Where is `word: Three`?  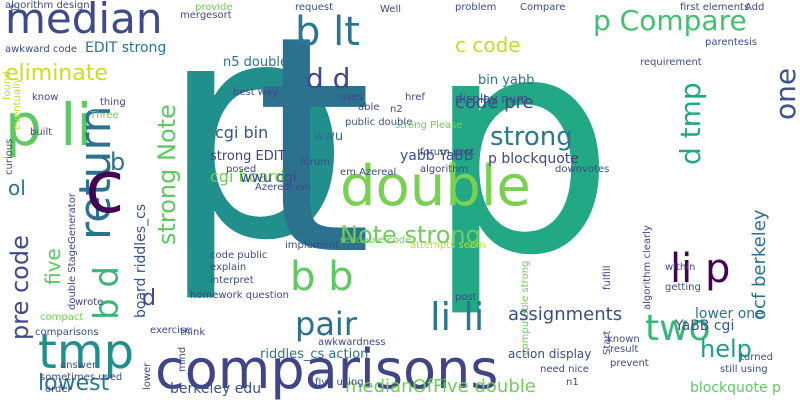 word: Three is located at coordinates (104, 115).